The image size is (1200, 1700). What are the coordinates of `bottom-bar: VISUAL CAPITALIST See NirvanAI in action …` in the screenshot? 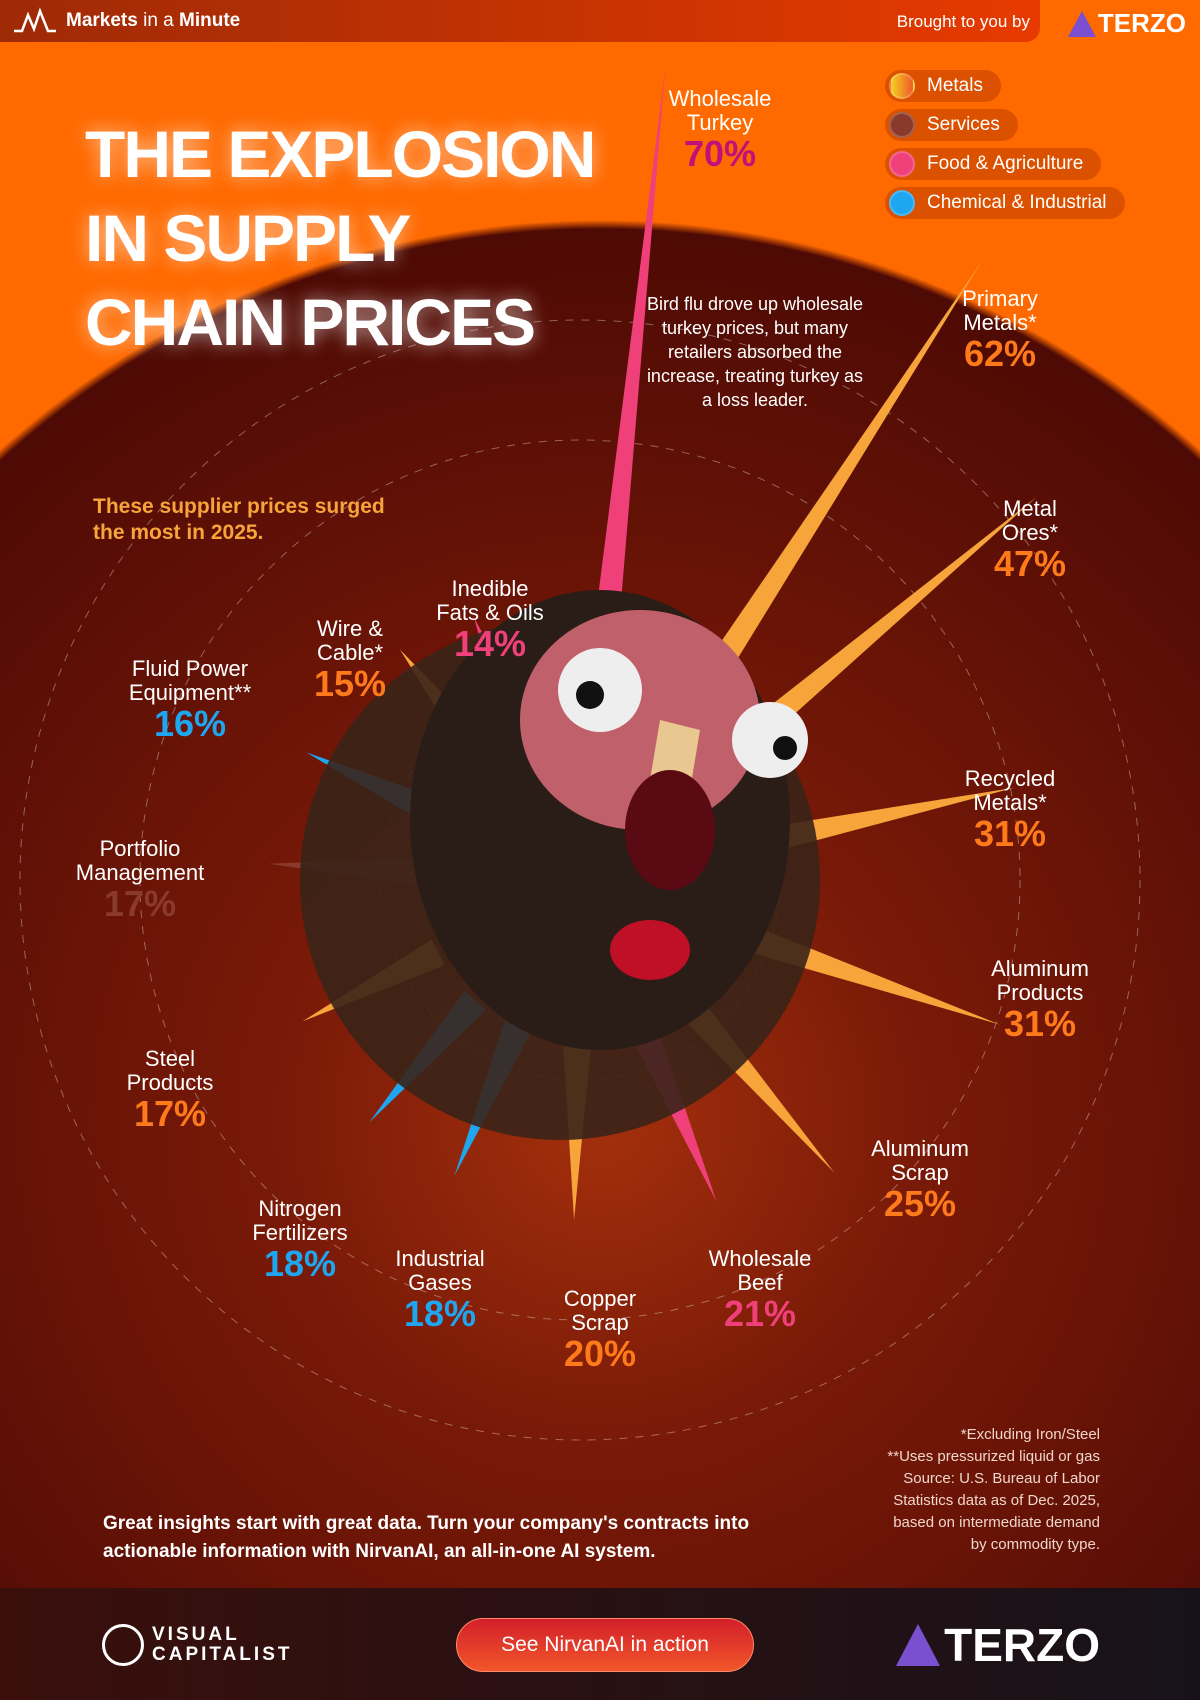 It's located at (600, 1644).